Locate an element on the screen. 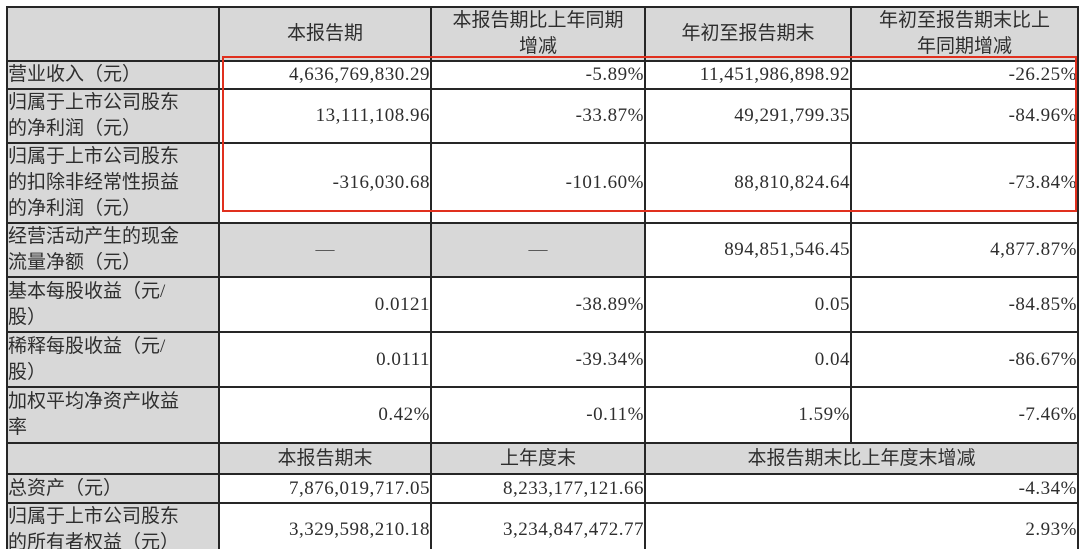 This screenshot has width=1080, height=549. cell-basic-eps-ytd-yoy: -84.85% is located at coordinates (964, 304).